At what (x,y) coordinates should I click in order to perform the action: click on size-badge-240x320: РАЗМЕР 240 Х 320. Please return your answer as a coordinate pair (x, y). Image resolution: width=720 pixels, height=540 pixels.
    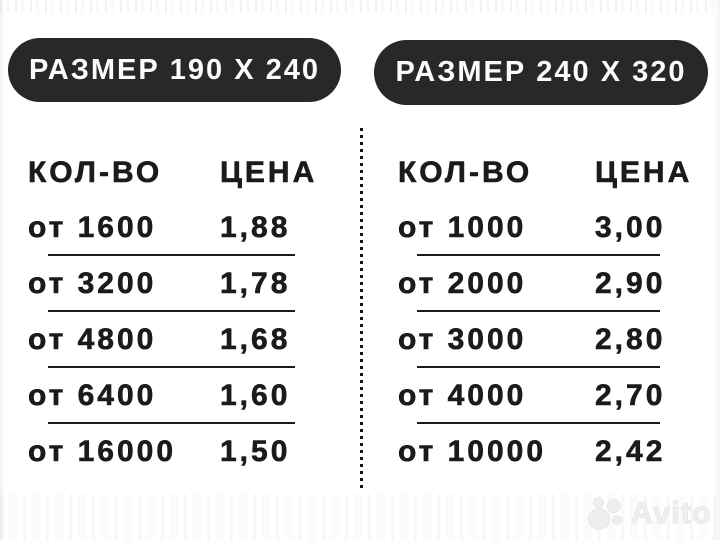
    Looking at the image, I should click on (541, 72).